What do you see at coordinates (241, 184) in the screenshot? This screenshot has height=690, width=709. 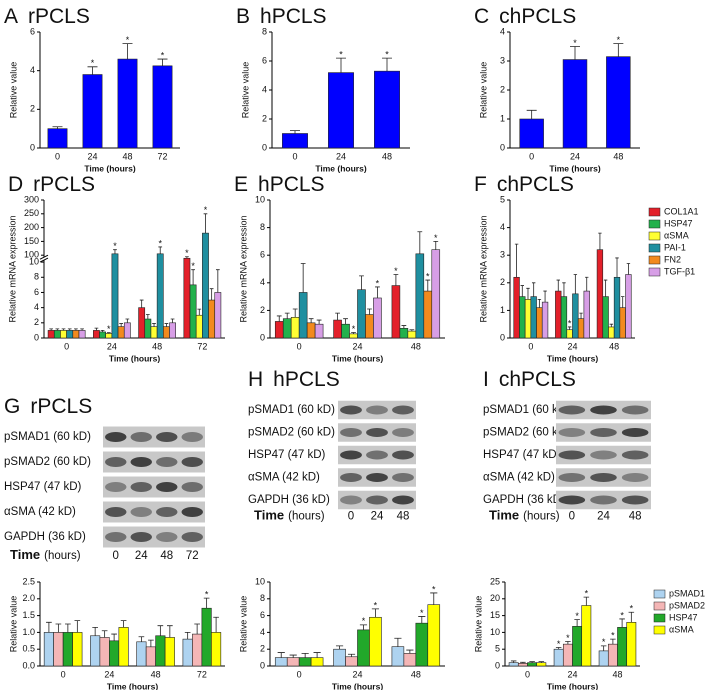 I see `panel-letter: E` at bounding box center [241, 184].